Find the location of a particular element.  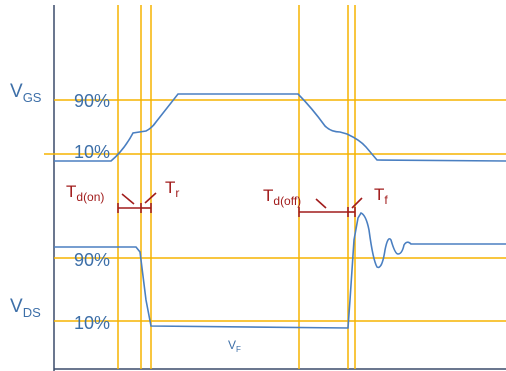

ds-10-label: 10% is located at coordinates (92, 323).